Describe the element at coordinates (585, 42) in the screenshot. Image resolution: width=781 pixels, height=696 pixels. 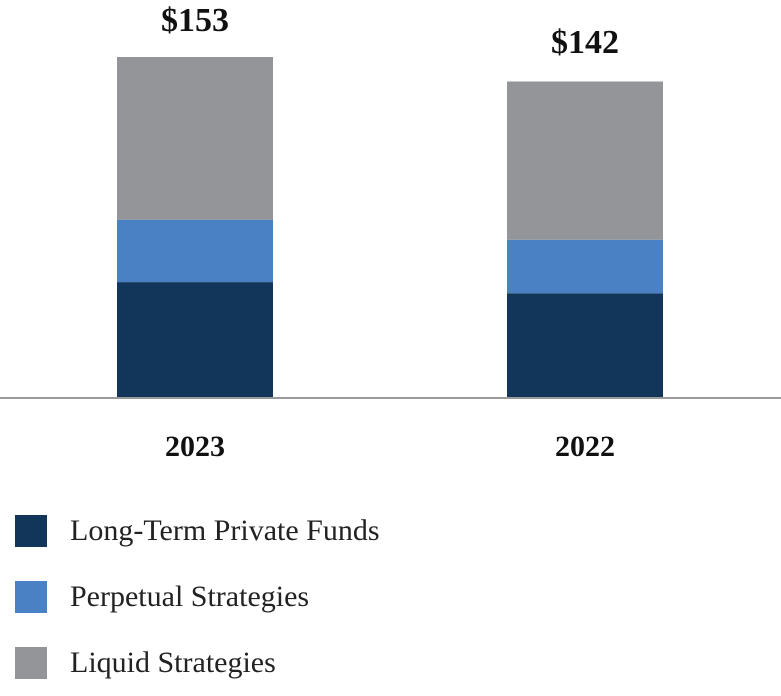
I see `total-label-2022: $142` at that location.